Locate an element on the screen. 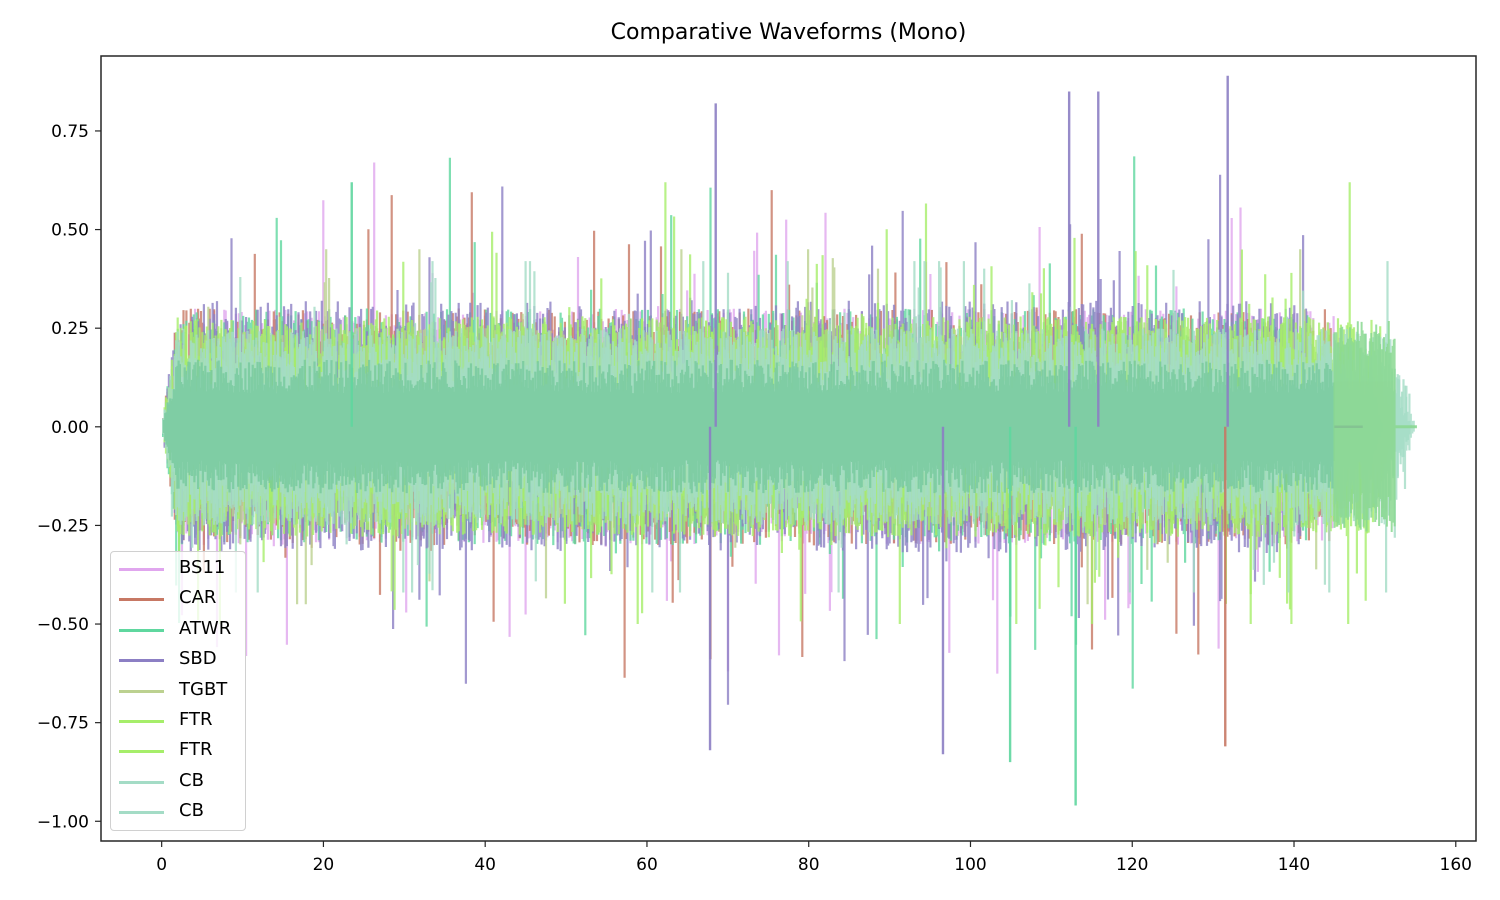 The image size is (1500, 900). legend-label: BS11 is located at coordinates (202, 567).